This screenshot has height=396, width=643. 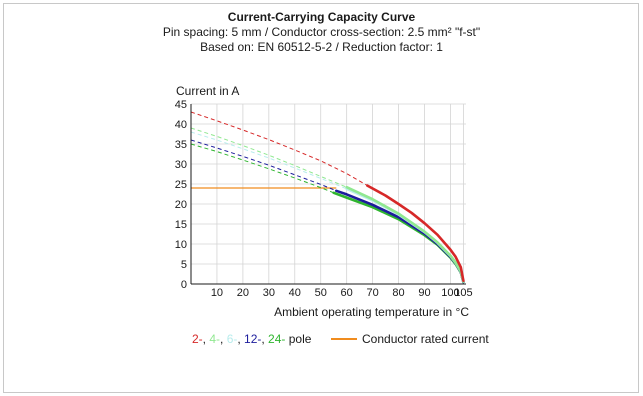 I want to click on legend-item-12-pole: 12-, so click(x=252, y=339).